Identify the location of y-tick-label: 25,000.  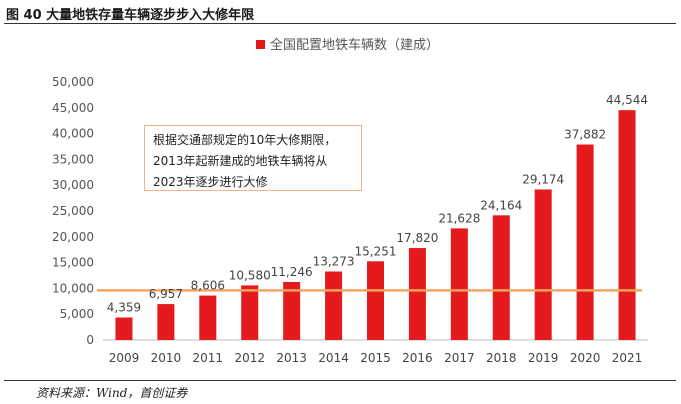
(73, 211).